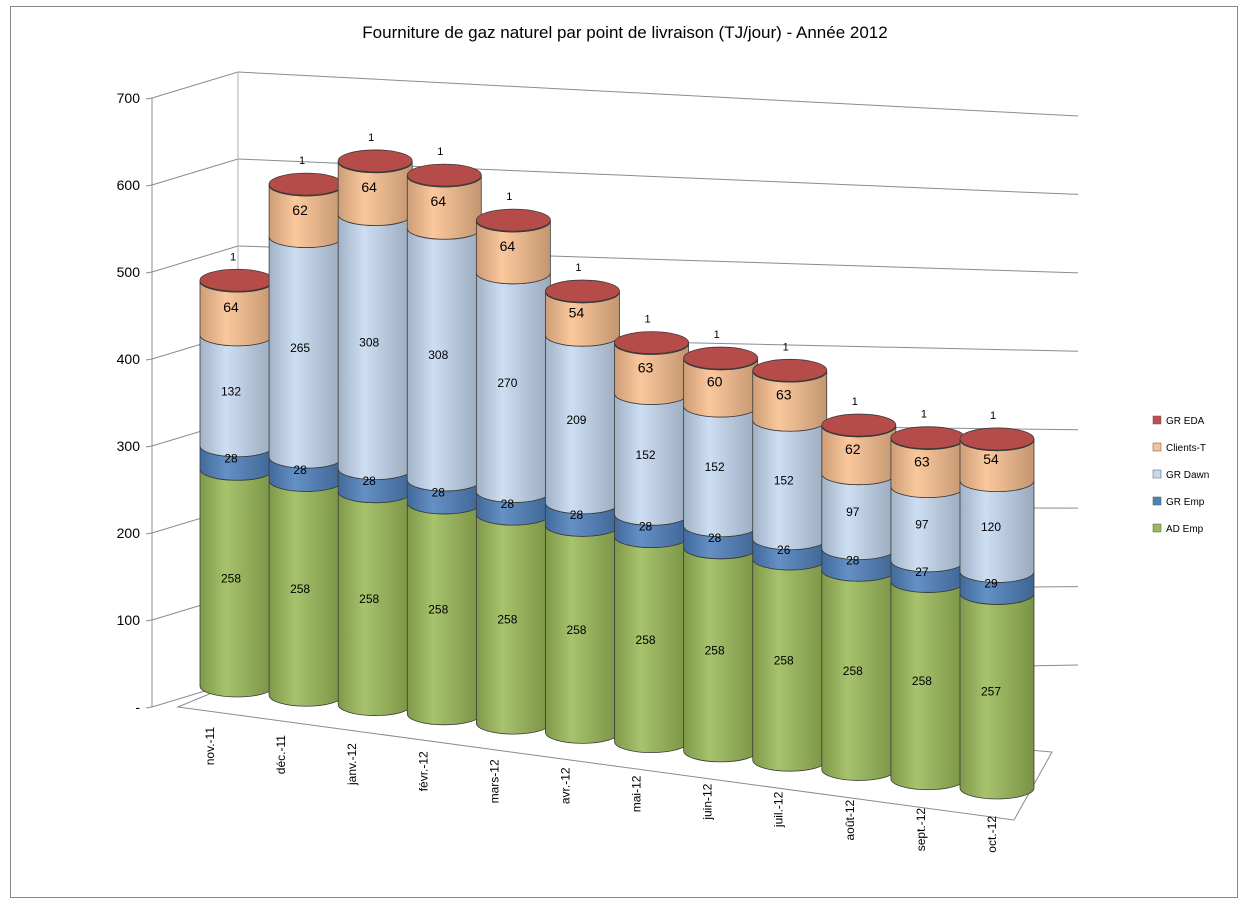 Image resolution: width=1248 pixels, height=904 pixels. Describe the element at coordinates (1186, 448) in the screenshot. I see `legend-label: Clients-T` at that location.